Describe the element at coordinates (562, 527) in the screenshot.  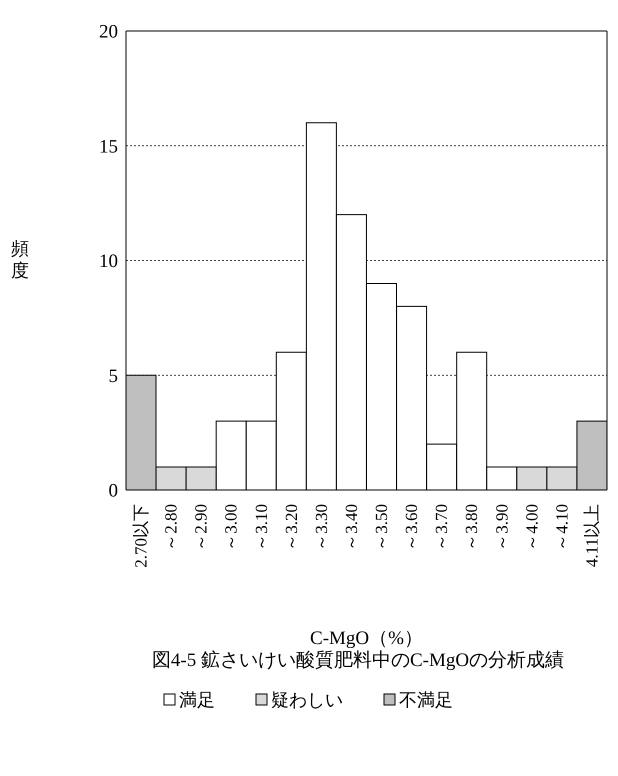
I see `x-tick-label: ～4.10` at that location.